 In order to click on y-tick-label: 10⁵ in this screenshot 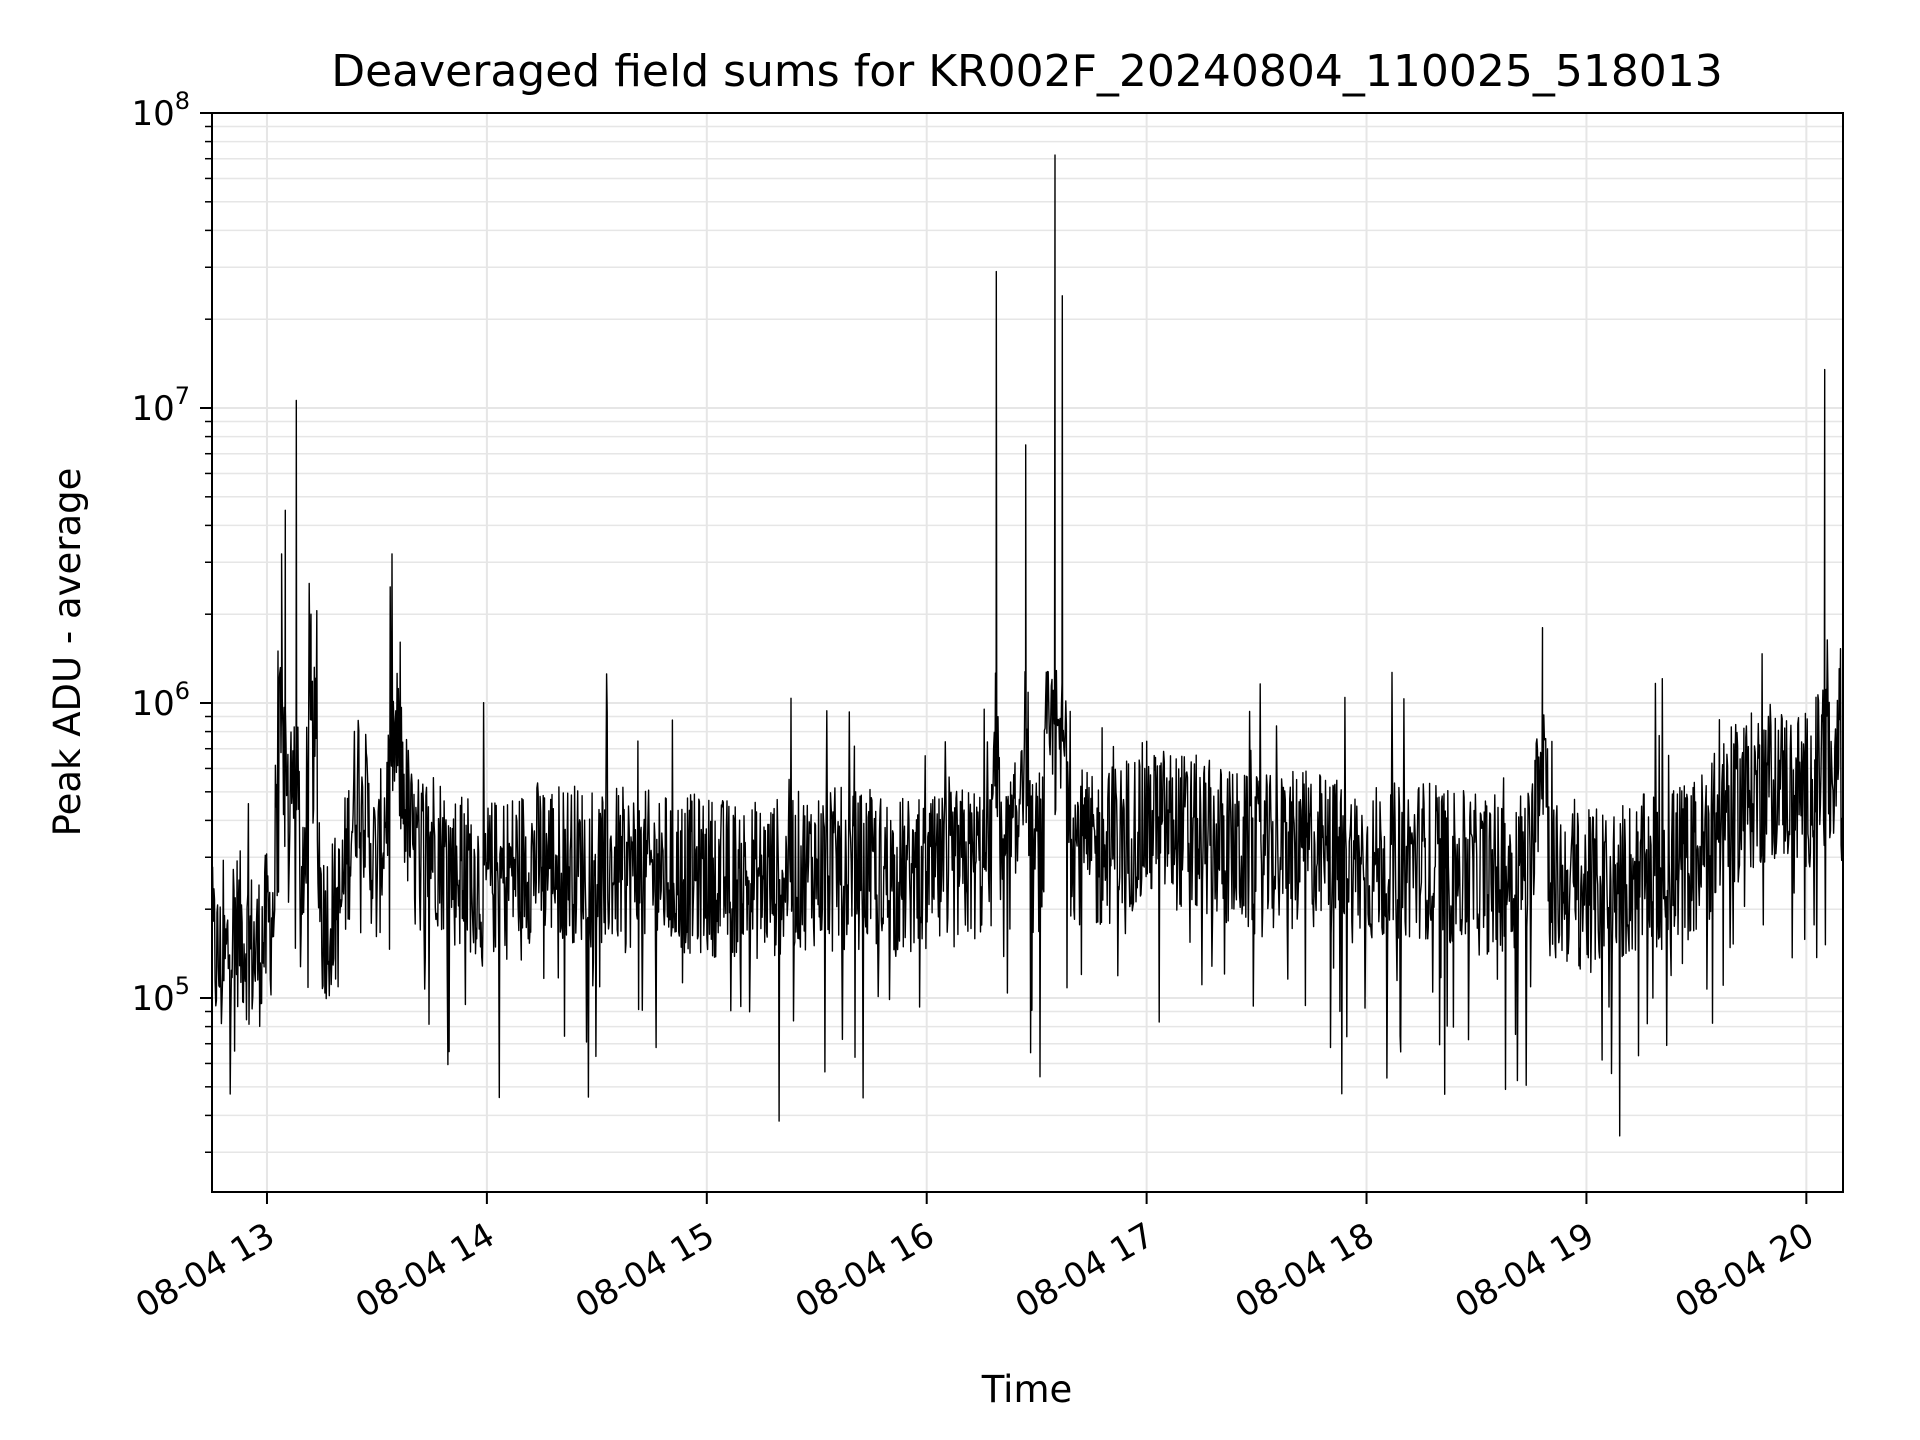, I will do `click(160, 995)`.